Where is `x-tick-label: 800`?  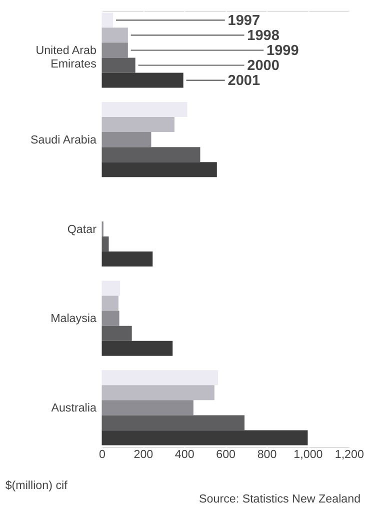
x-tick-label: 800 is located at coordinates (267, 455).